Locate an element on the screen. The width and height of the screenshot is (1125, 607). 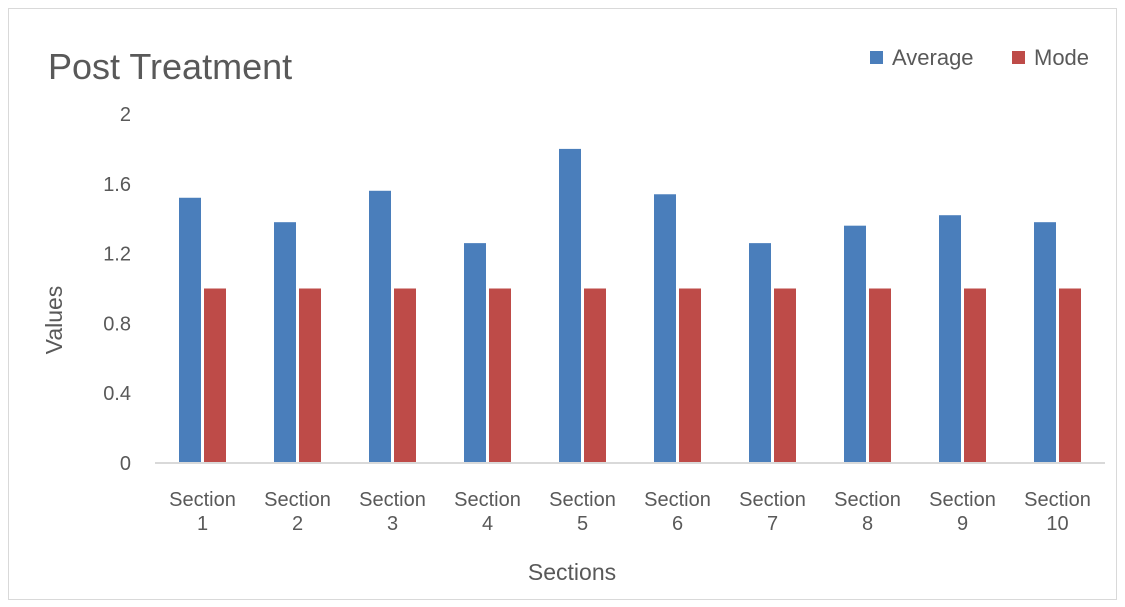
y-tick-label: 2 is located at coordinates (125, 115).